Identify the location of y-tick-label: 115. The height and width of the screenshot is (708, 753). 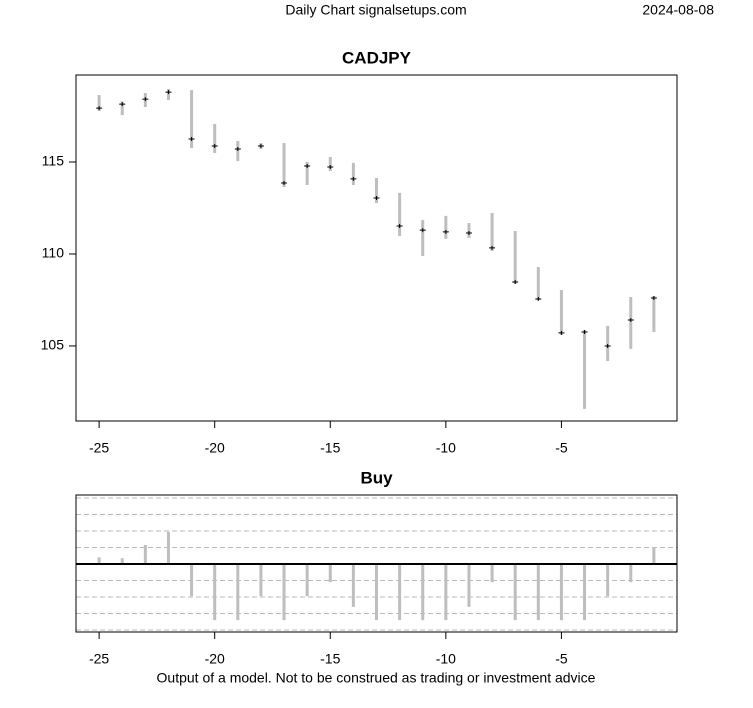
(53, 161).